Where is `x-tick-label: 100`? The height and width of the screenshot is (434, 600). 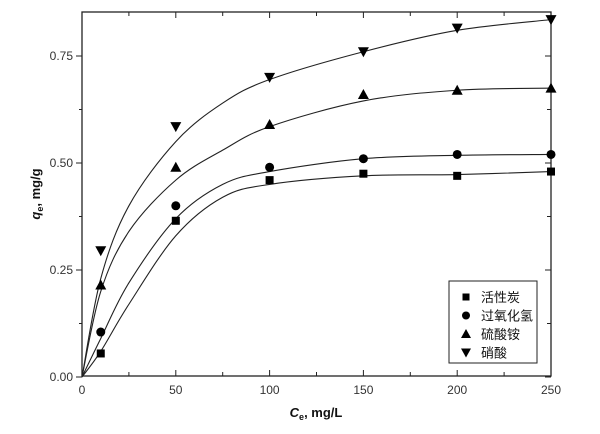
x-tick-label: 100 is located at coordinates (270, 390).